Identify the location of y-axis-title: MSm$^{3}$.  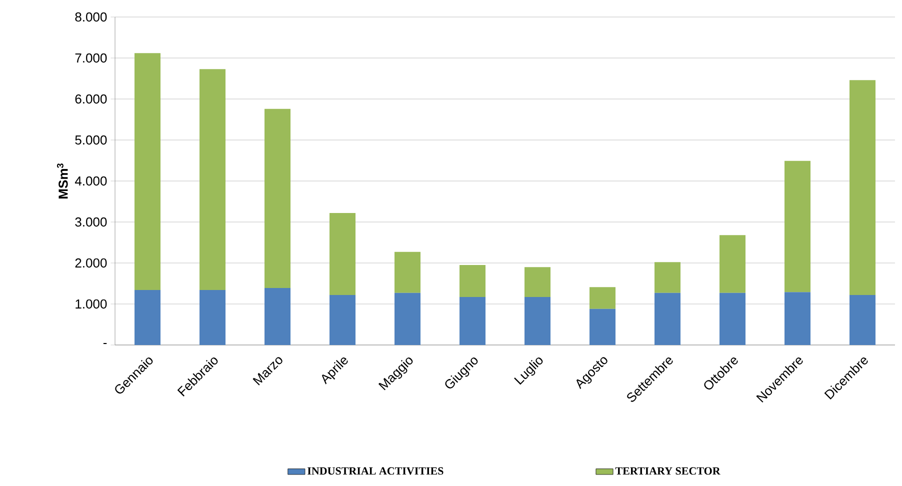
(62, 181).